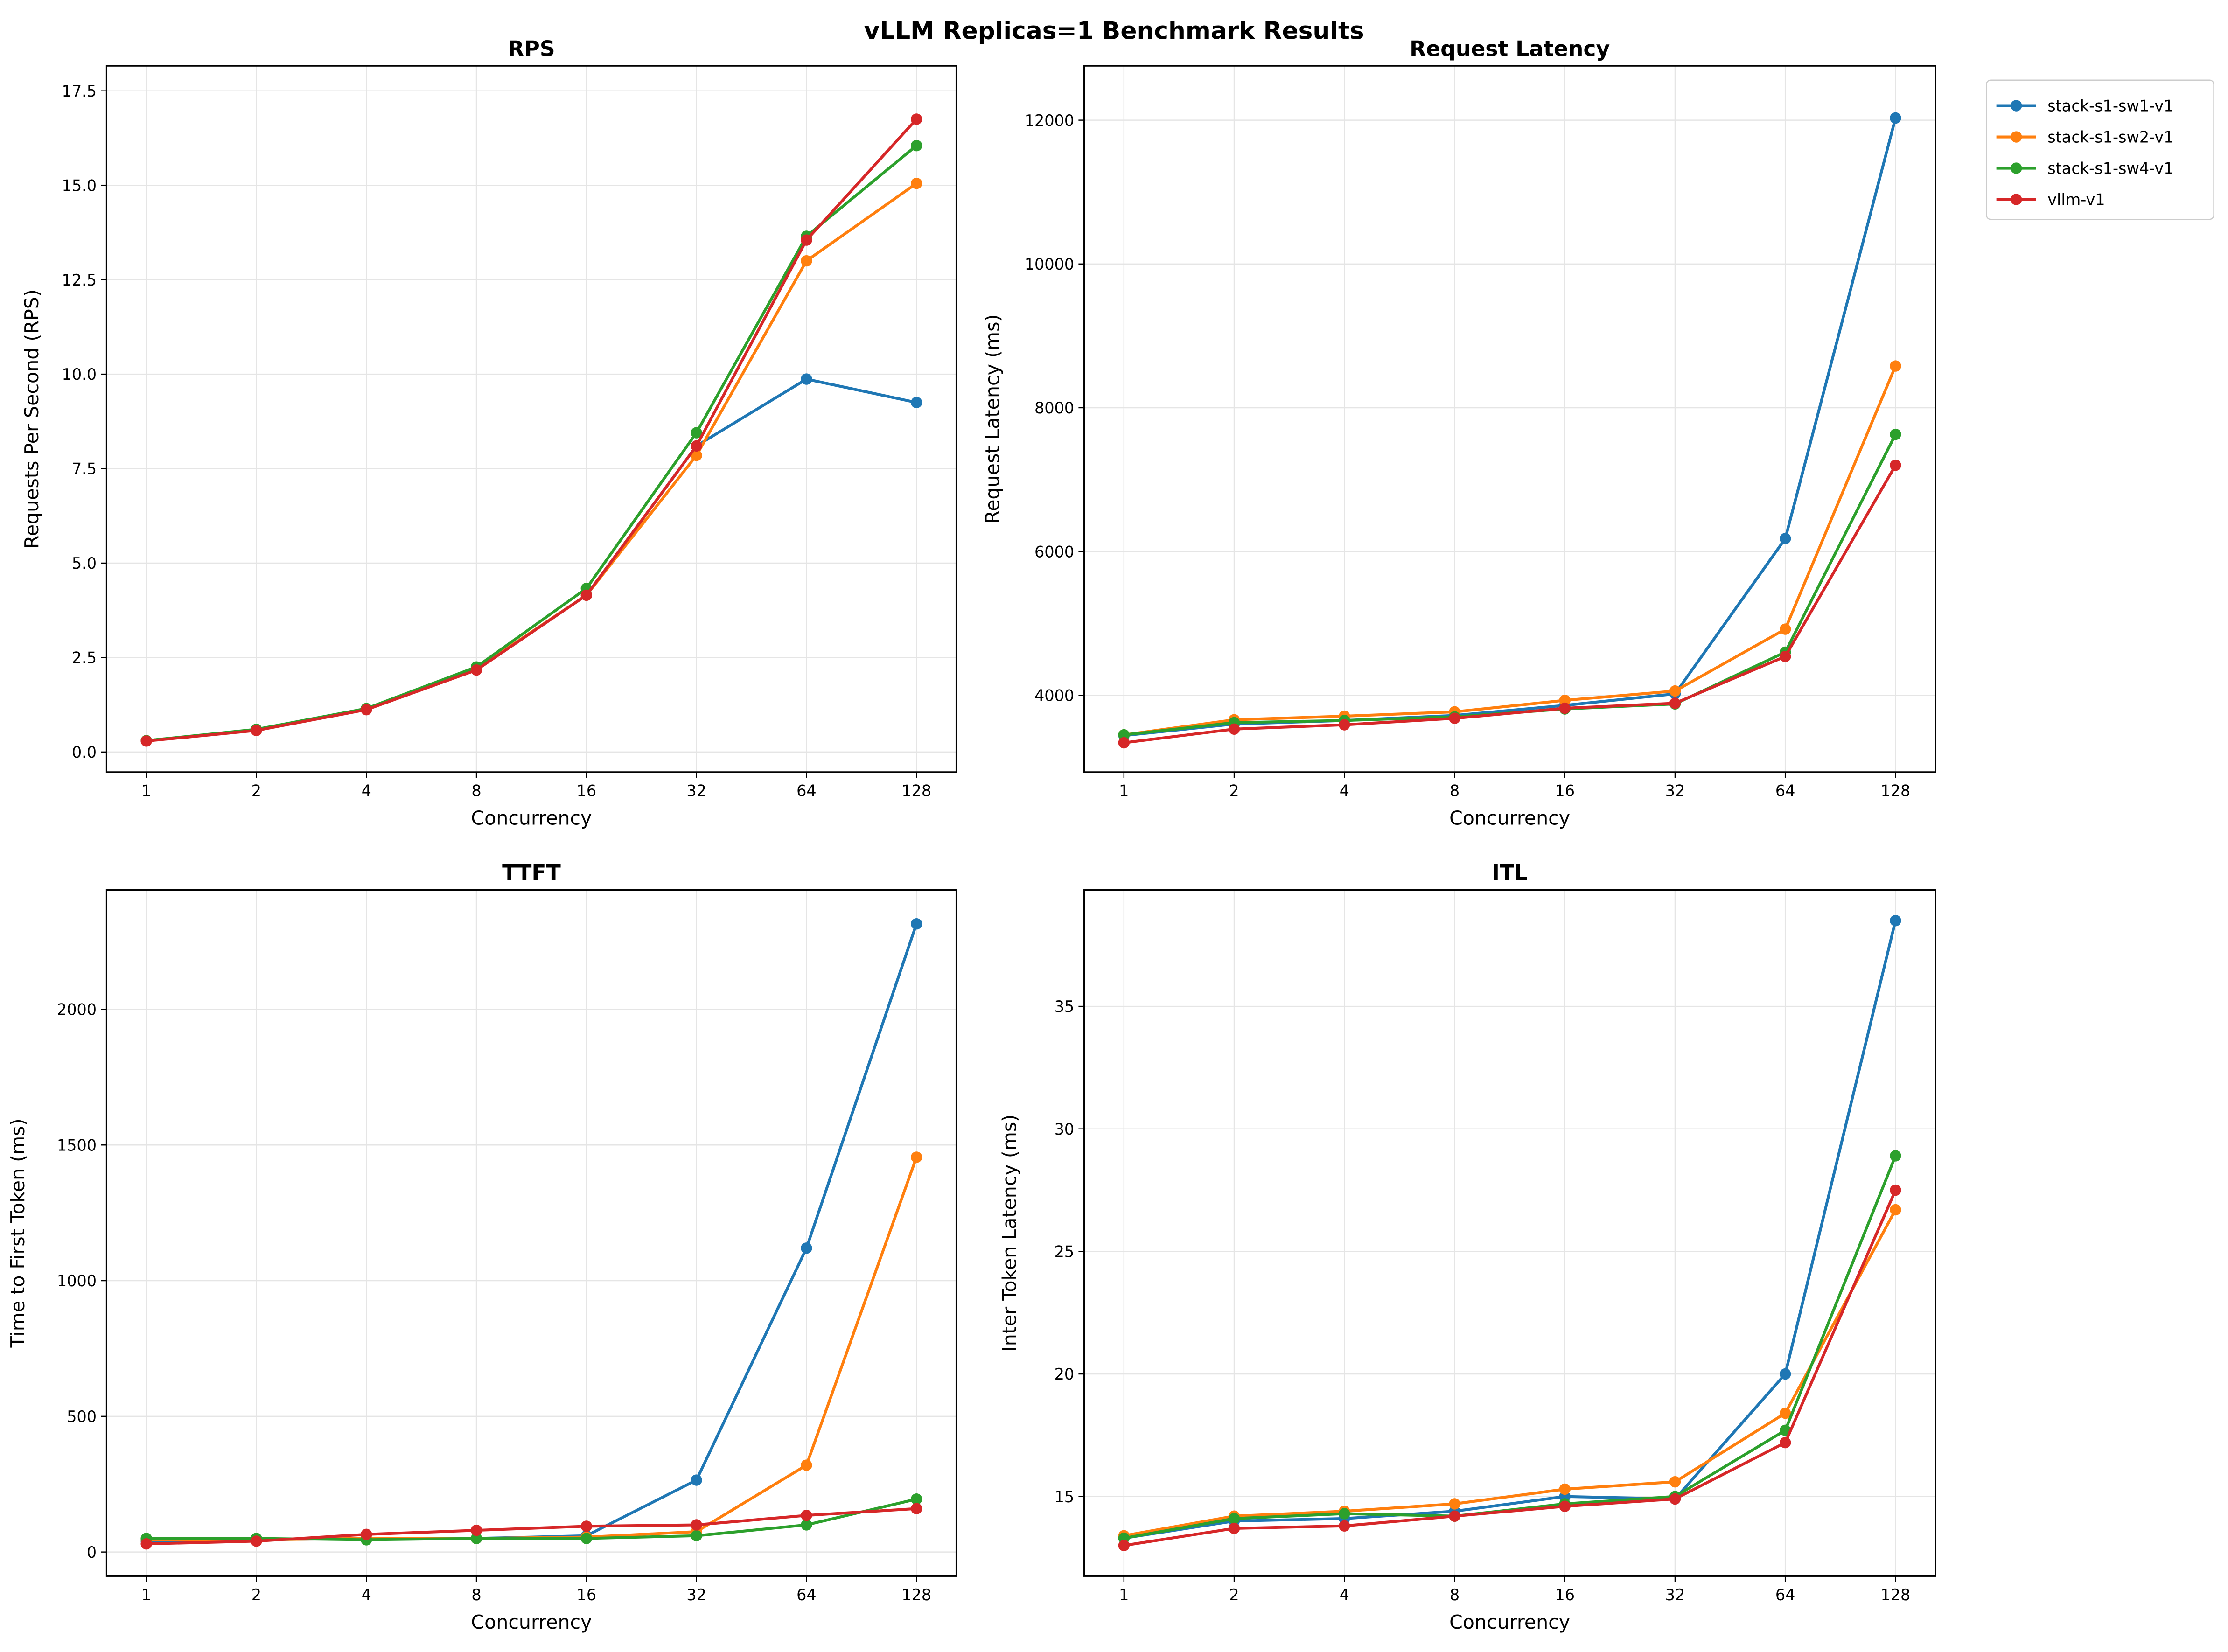 The image size is (2228, 1652). What do you see at coordinates (2016, 106) in the screenshot?
I see `legend-marker-stack-s1-sw1-v1` at bounding box center [2016, 106].